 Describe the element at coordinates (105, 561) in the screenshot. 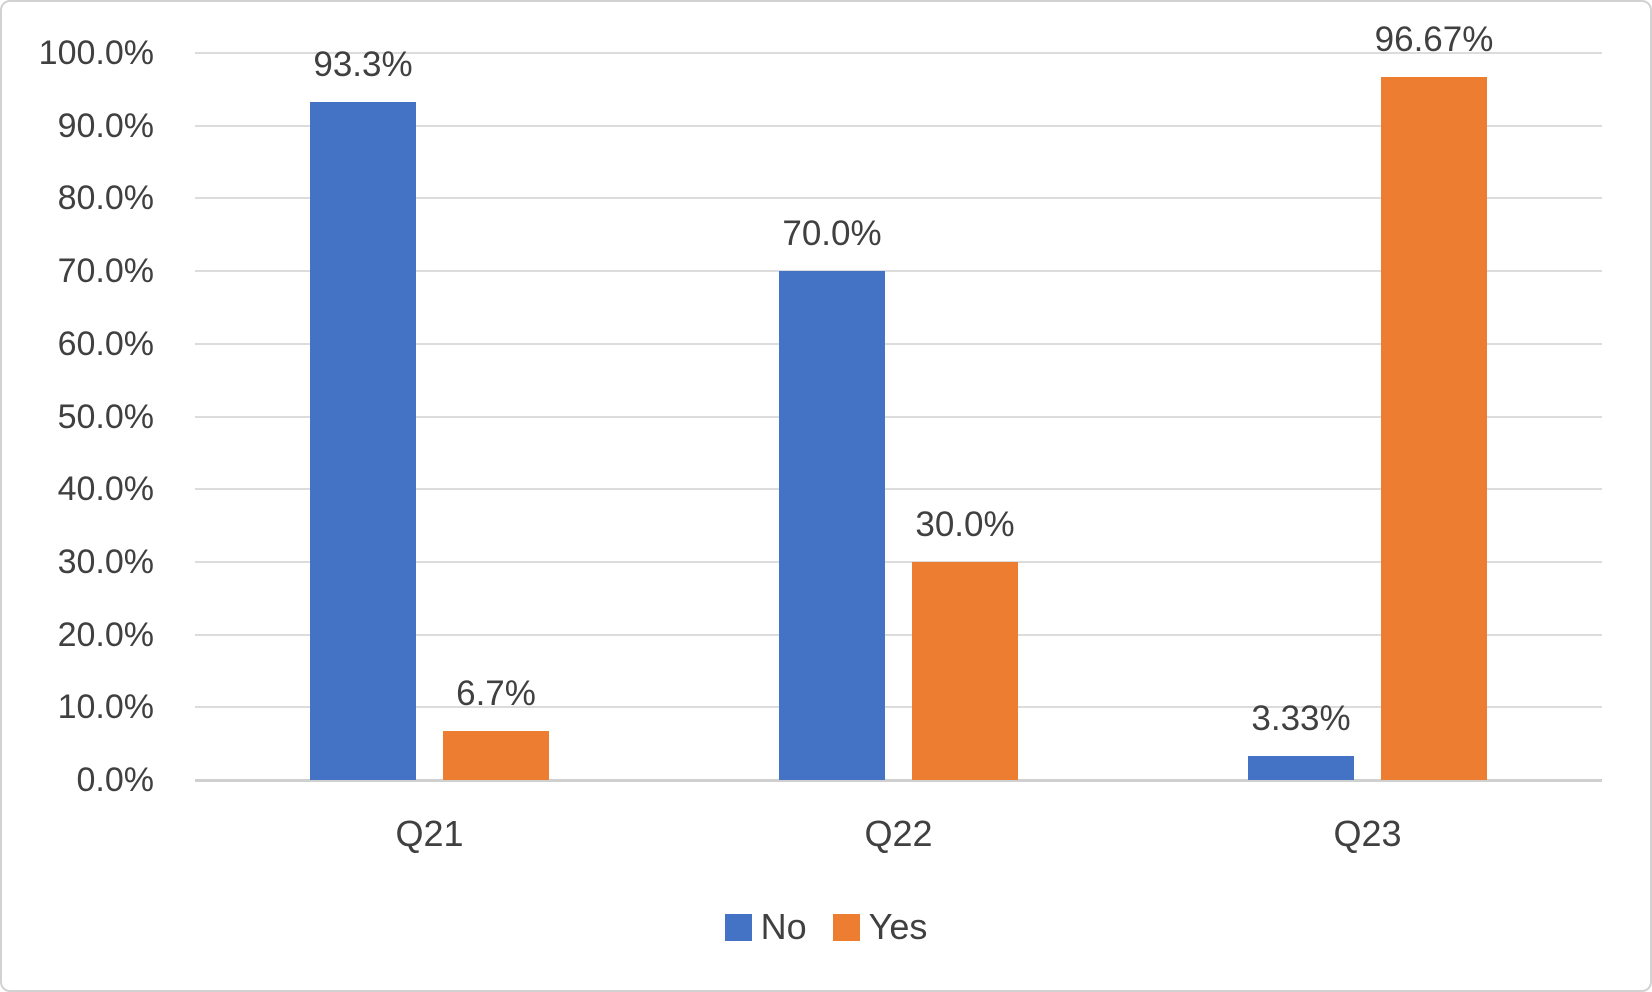

I see `y-axis-tick-label: 30.0%` at that location.